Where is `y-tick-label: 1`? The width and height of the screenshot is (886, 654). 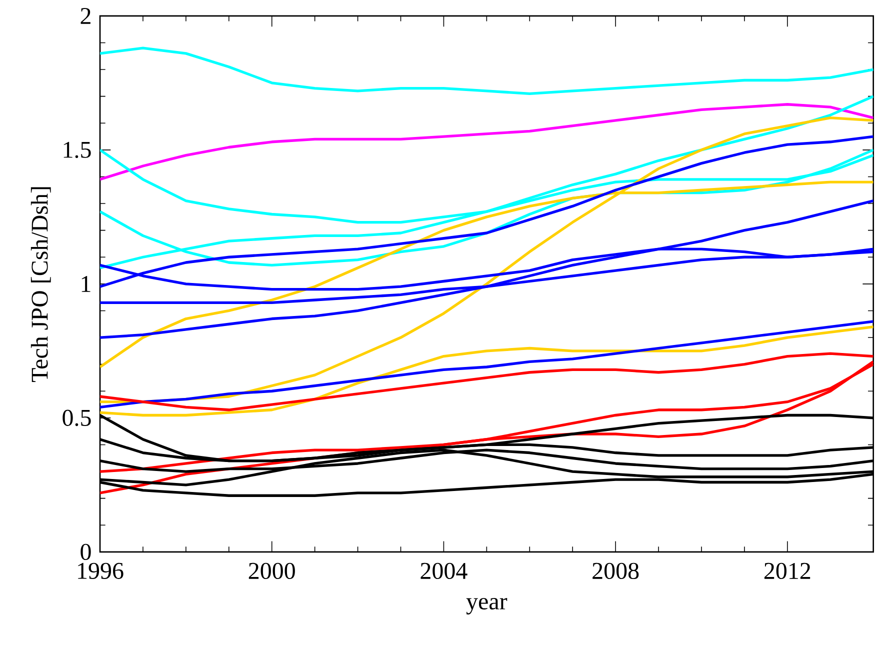
y-tick-label: 1 is located at coordinates (86, 284).